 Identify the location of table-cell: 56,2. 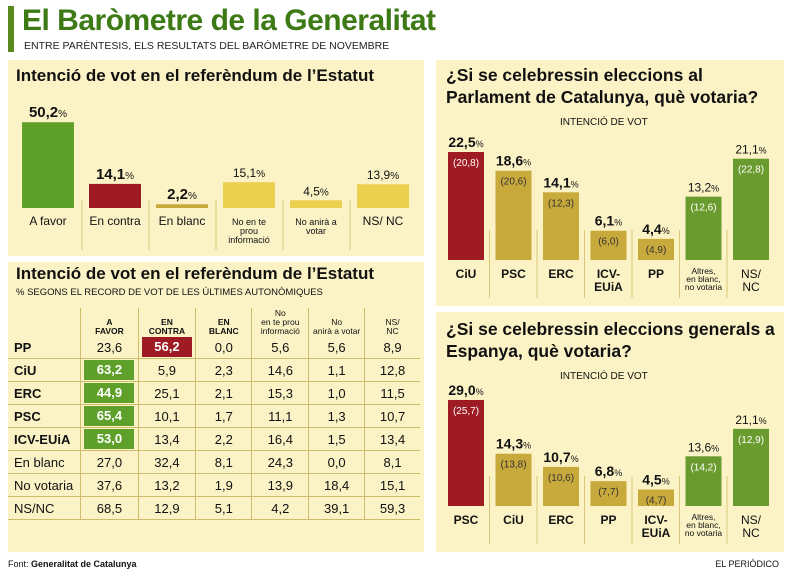
(166, 347).